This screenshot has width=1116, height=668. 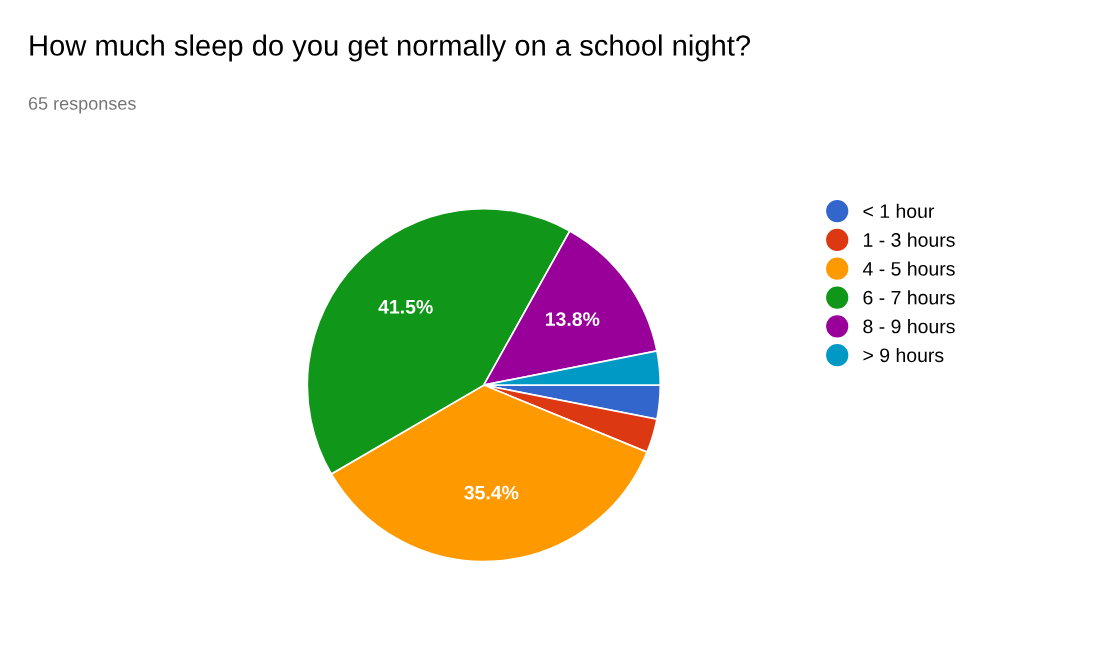 I want to click on data-label: 35.4%, so click(x=491, y=492).